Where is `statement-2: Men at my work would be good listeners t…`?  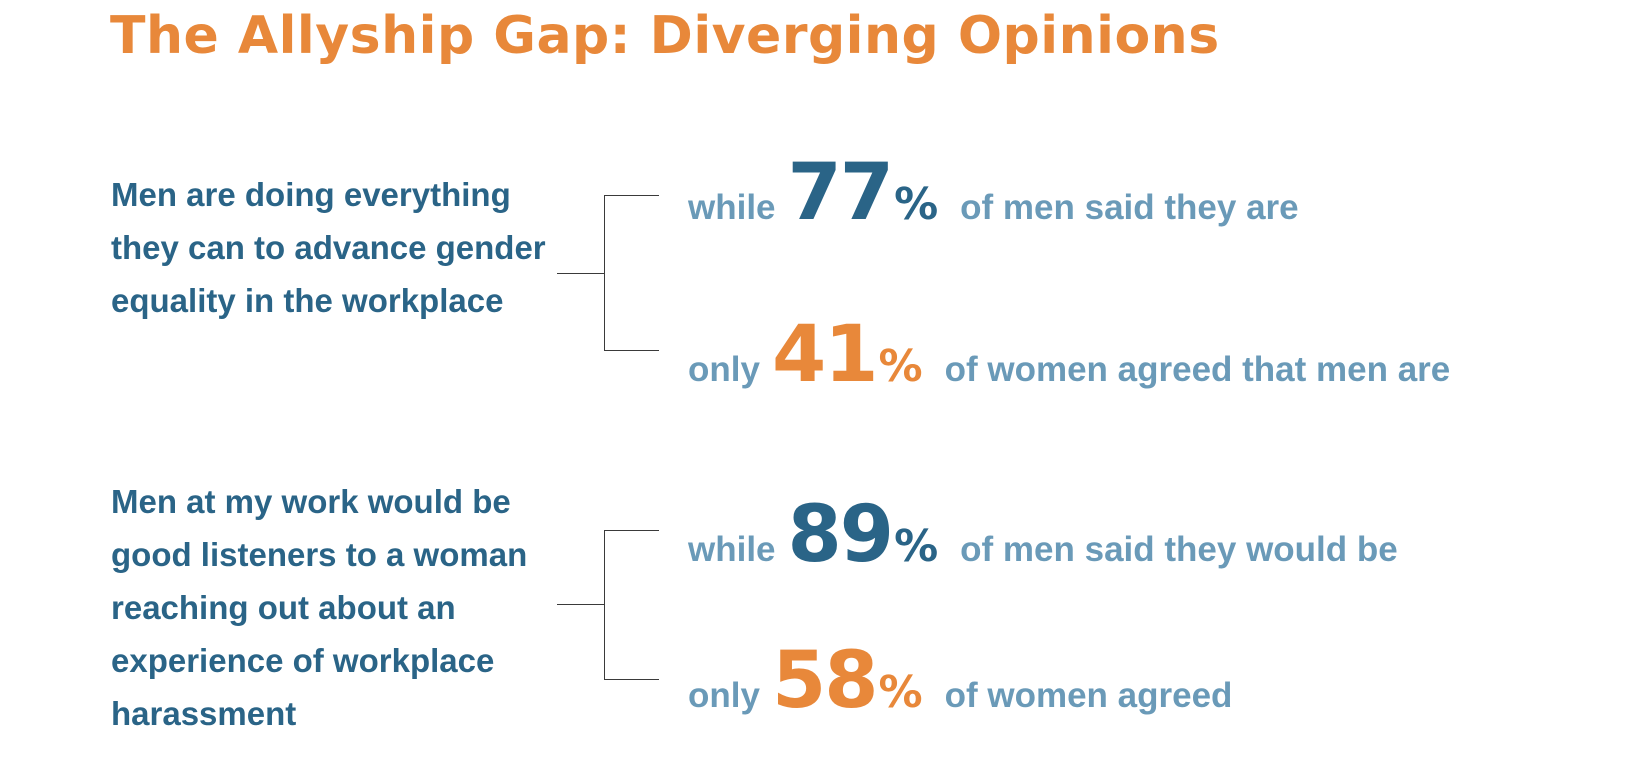
statement-2: Men at my work would be good listeners t… is located at coordinates (319, 607).